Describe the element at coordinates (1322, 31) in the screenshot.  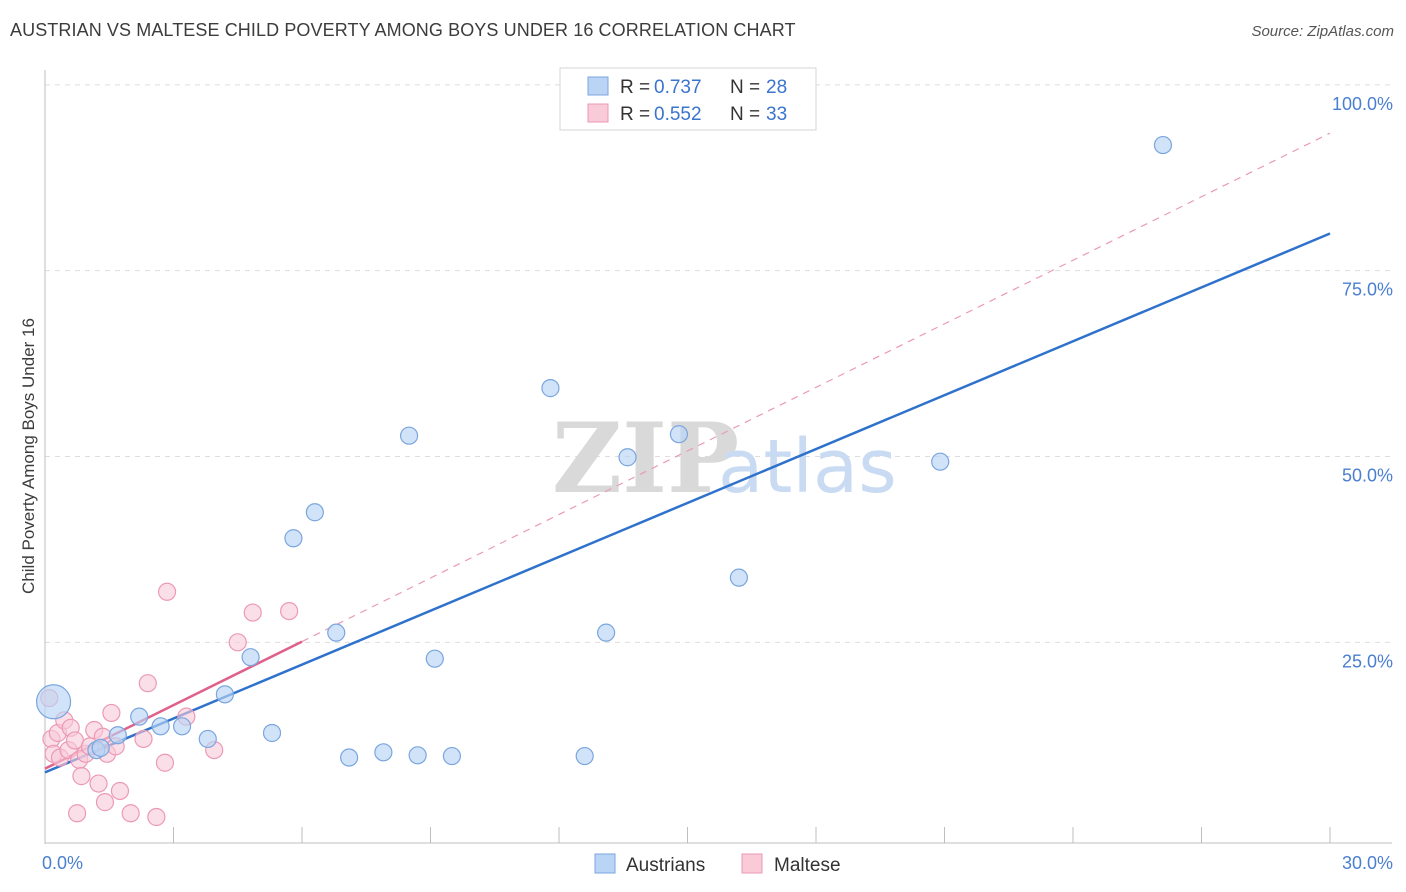
I see `source-label: Source: ZipAtlas.com` at that location.